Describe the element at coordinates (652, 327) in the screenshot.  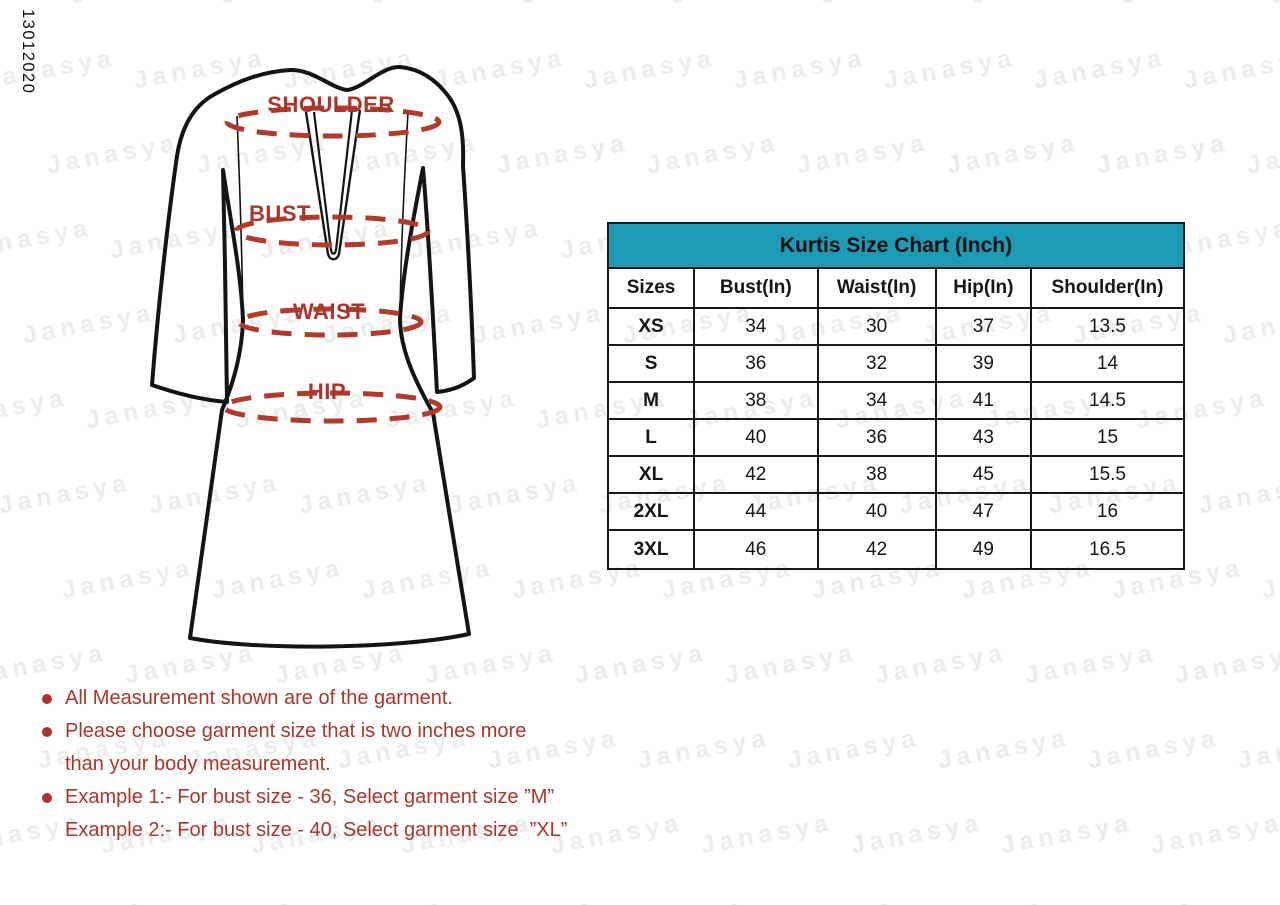
I see `size-cell: XS` at that location.